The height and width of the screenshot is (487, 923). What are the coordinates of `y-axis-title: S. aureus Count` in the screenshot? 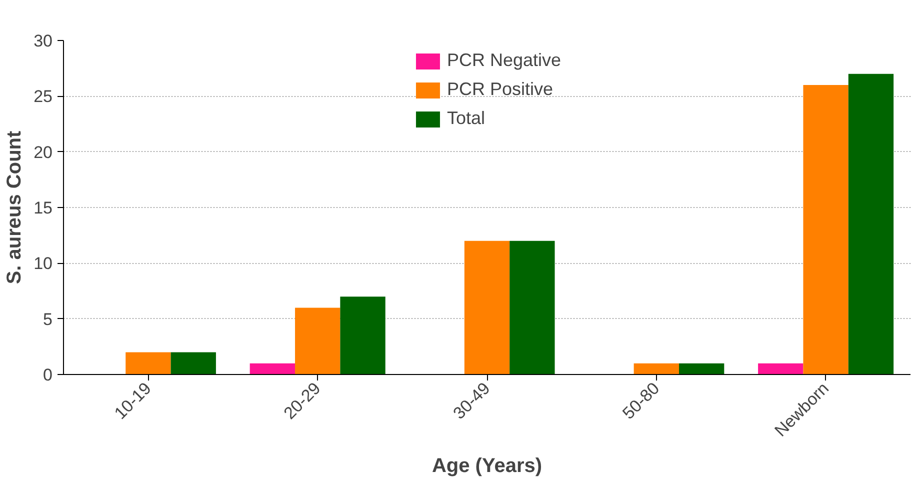 It's located at (15, 207).